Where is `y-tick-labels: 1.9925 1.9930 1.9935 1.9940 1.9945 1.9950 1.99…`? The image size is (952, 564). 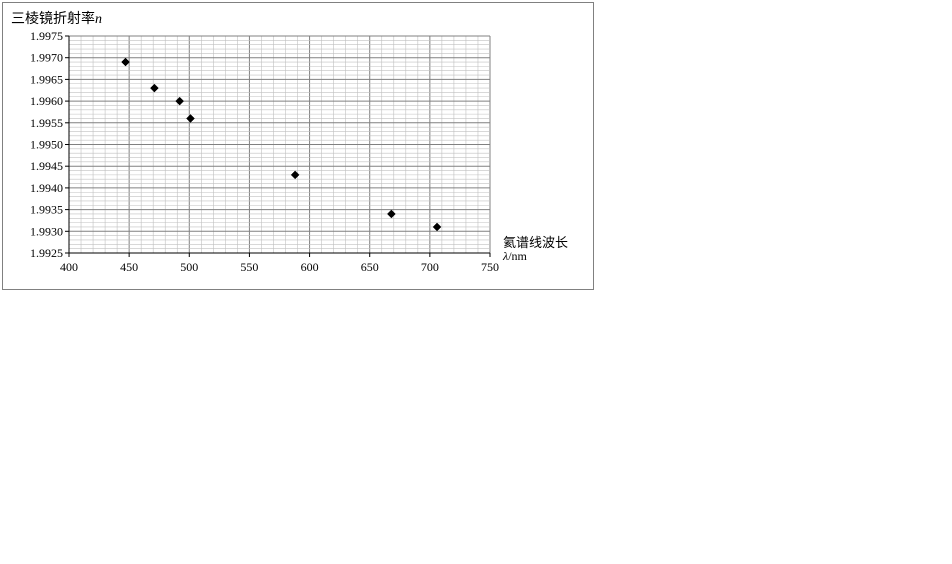 y-tick-labels: 1.9925 1.9930 1.9935 1.9940 1.9945 1.9950 1.99… is located at coordinates (49, 144).